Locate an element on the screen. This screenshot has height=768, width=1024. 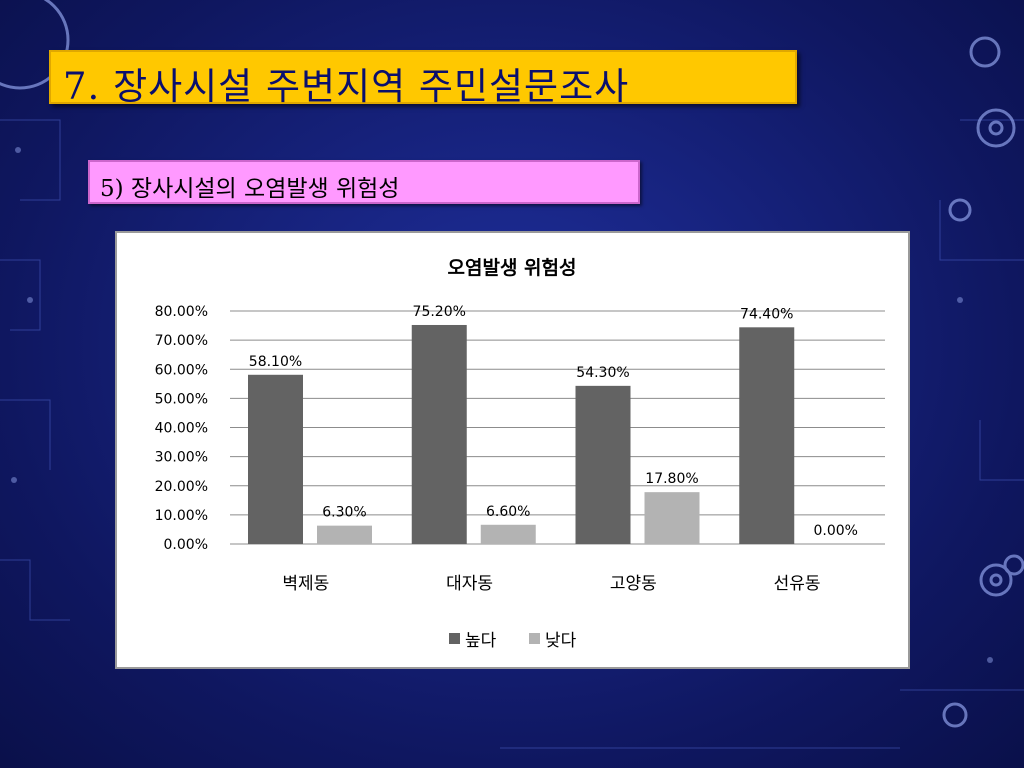
chart-title: 오염발생 위험성 is located at coordinates (512, 268).